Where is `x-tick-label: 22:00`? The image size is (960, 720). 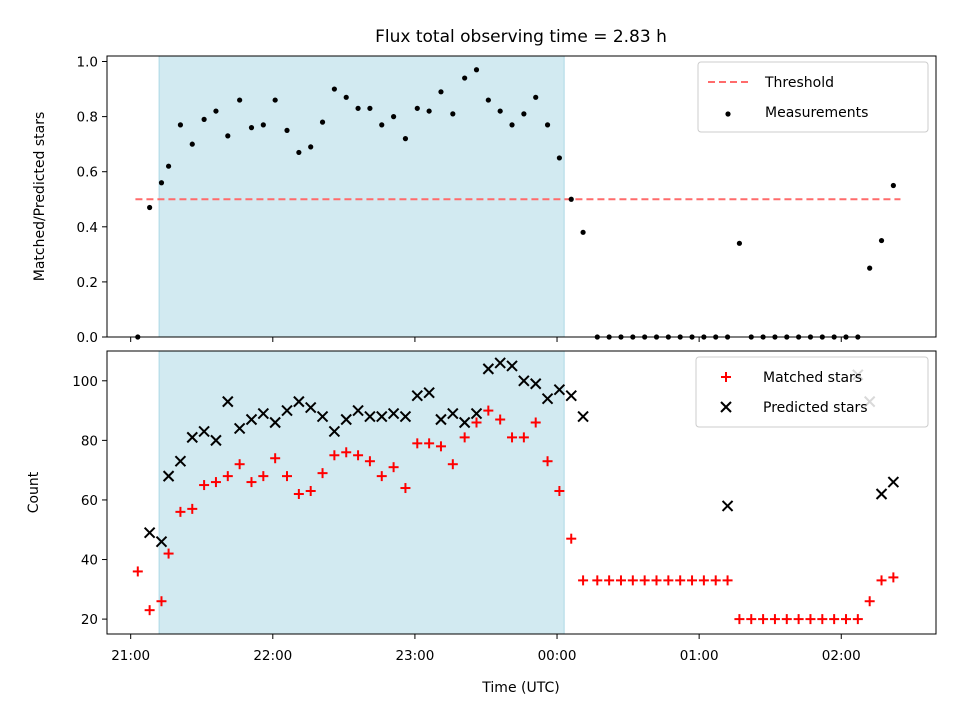 x-tick-label: 22:00 is located at coordinates (272, 656).